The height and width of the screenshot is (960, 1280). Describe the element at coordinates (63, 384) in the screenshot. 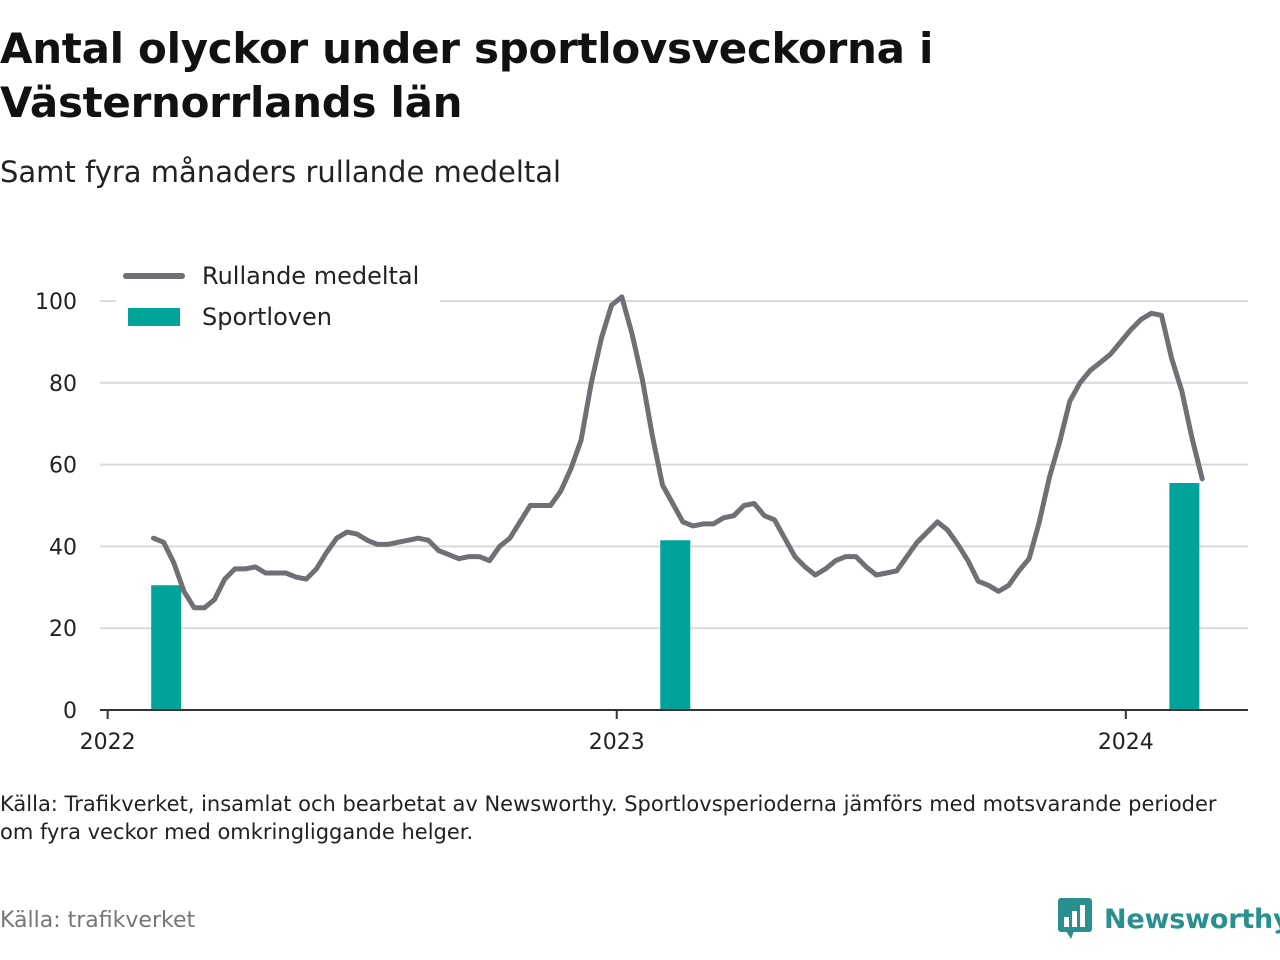

I see `y-tick-label: 80` at that location.